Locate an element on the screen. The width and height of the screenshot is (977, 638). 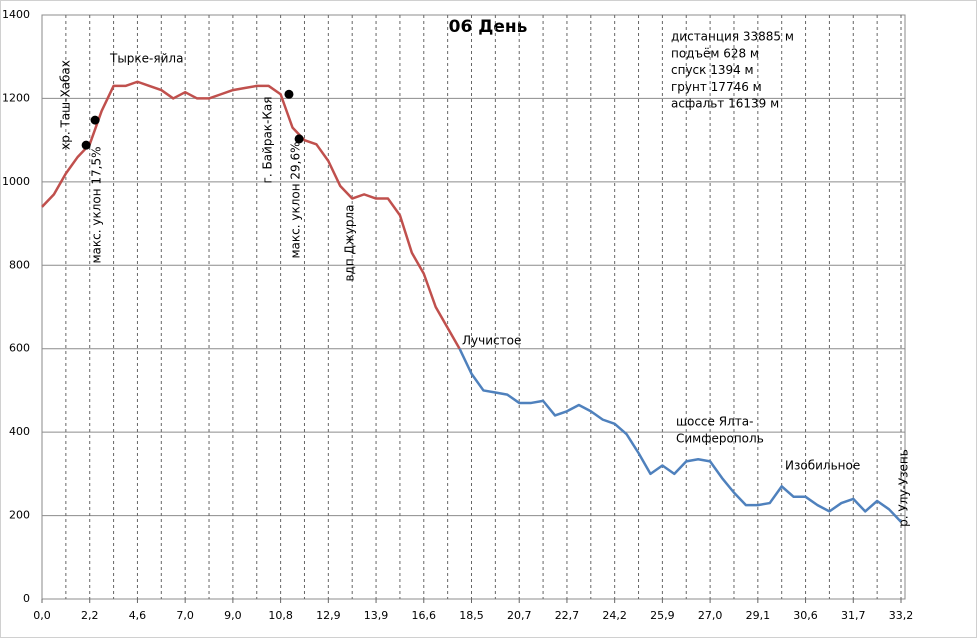
x-tick-label: 18,5 is located at coordinates (471, 615).